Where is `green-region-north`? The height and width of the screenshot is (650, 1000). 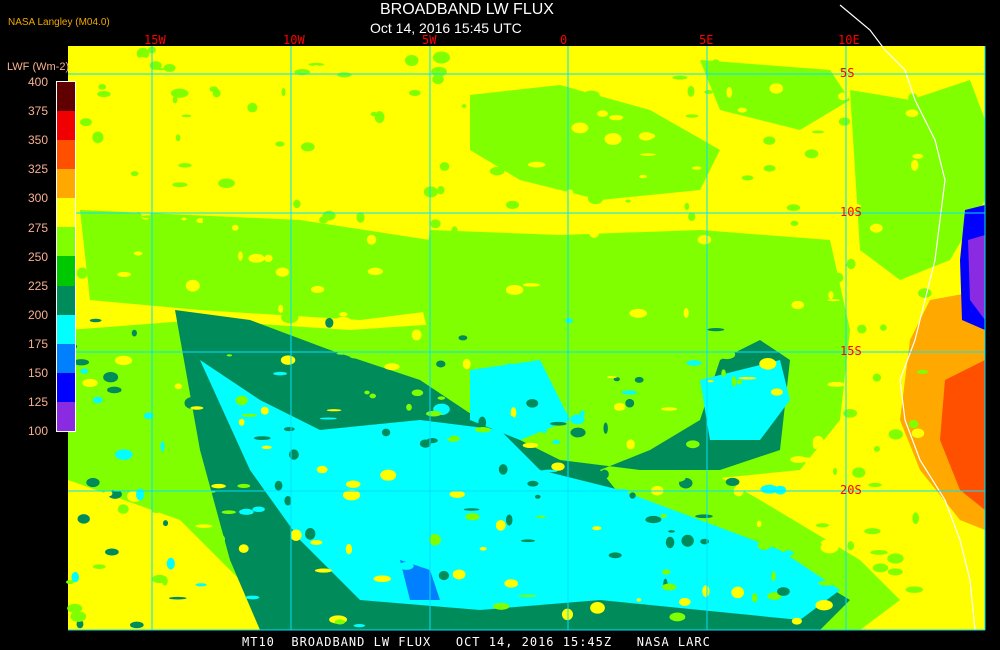 green-region-north is located at coordinates (595, 142).